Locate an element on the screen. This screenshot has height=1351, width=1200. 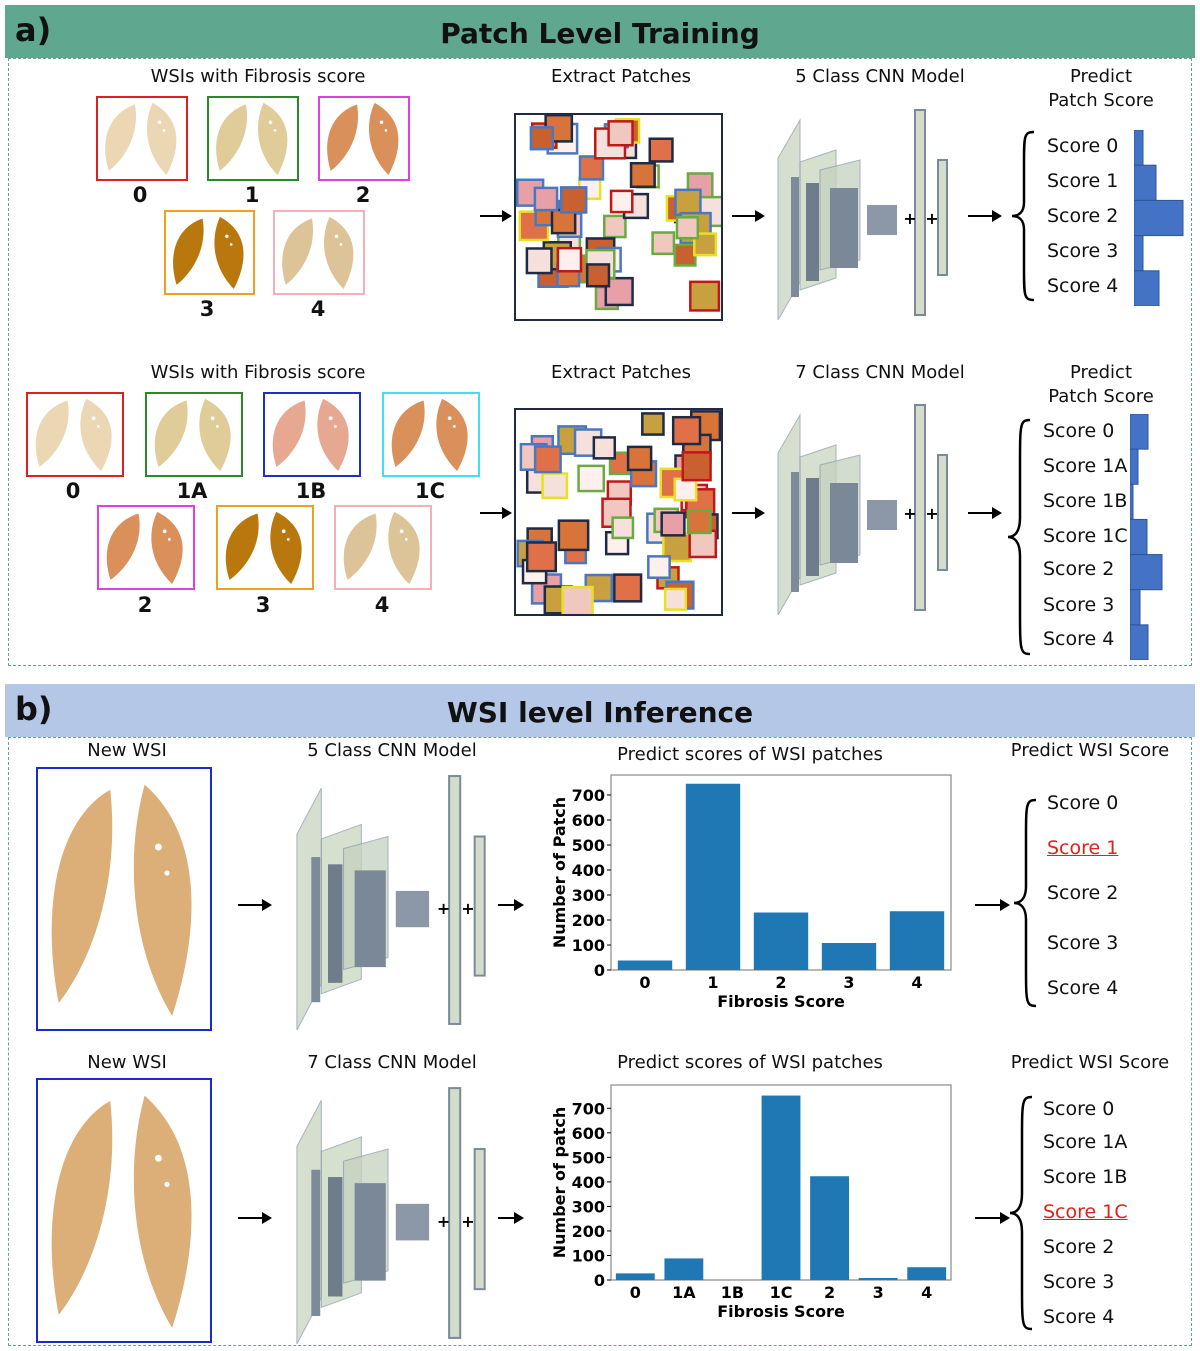
x-tick-label: 1B is located at coordinates (732, 1292).